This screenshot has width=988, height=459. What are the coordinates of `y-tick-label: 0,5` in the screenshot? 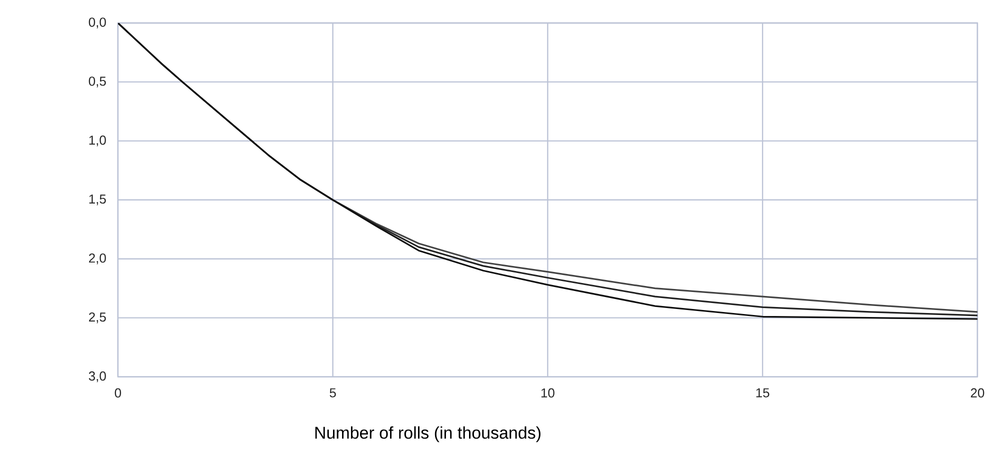 It's located at (97, 82).